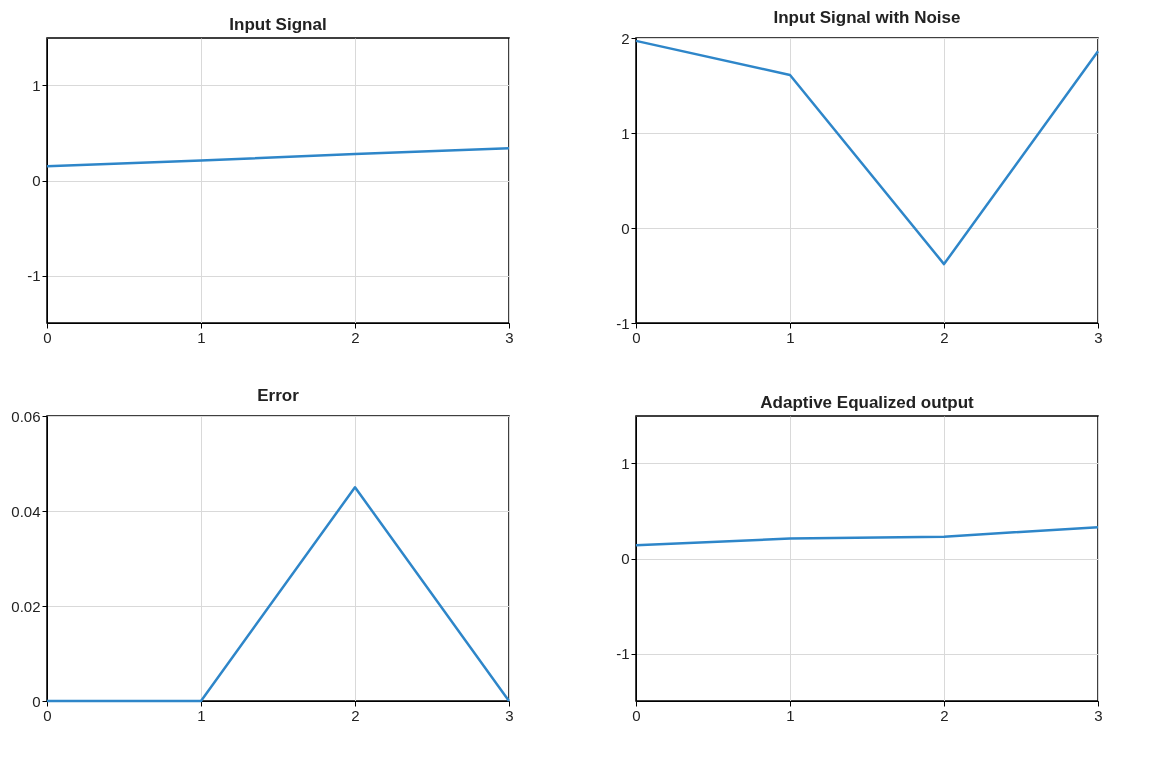  Describe the element at coordinates (278, 395) in the screenshot. I see `chart-title: Error` at that location.